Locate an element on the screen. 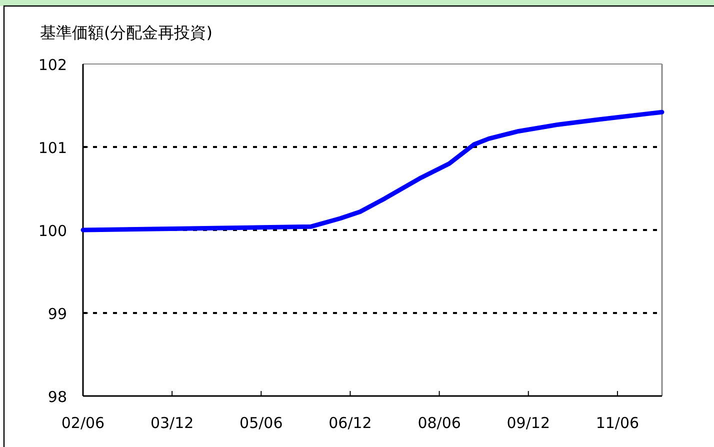  y-tick-label: 102 is located at coordinates (52, 65).